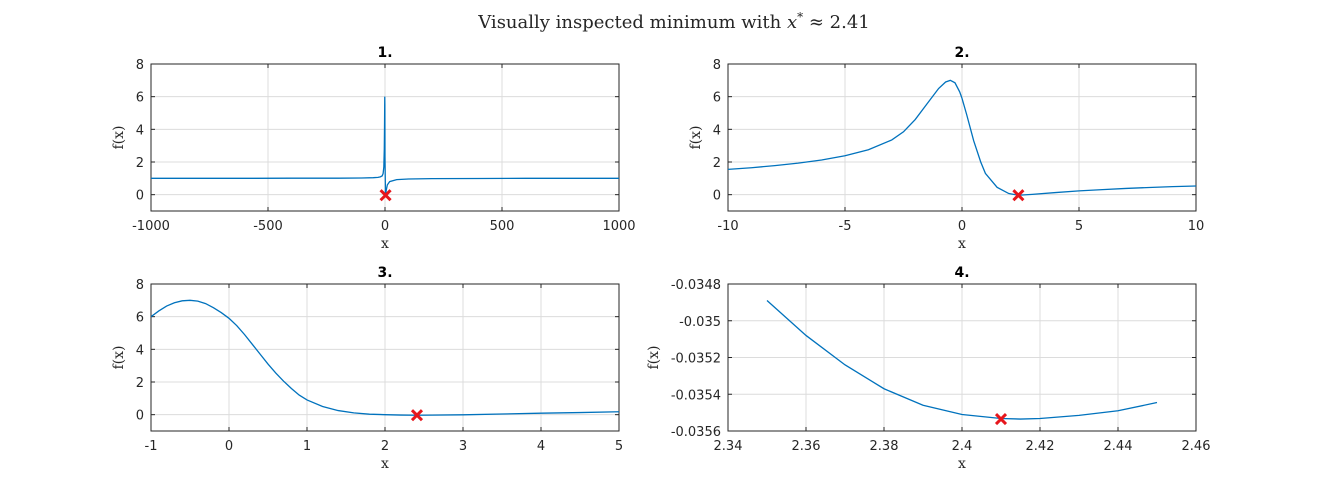  Describe the element at coordinates (268, 226) in the screenshot. I see `x-tick-label: -500` at that location.